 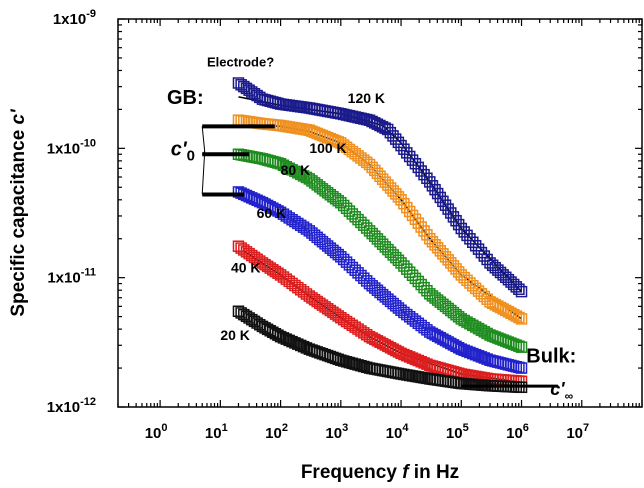 I want to click on y-axis-title: Specific capacitance c', so click(x=18, y=212).